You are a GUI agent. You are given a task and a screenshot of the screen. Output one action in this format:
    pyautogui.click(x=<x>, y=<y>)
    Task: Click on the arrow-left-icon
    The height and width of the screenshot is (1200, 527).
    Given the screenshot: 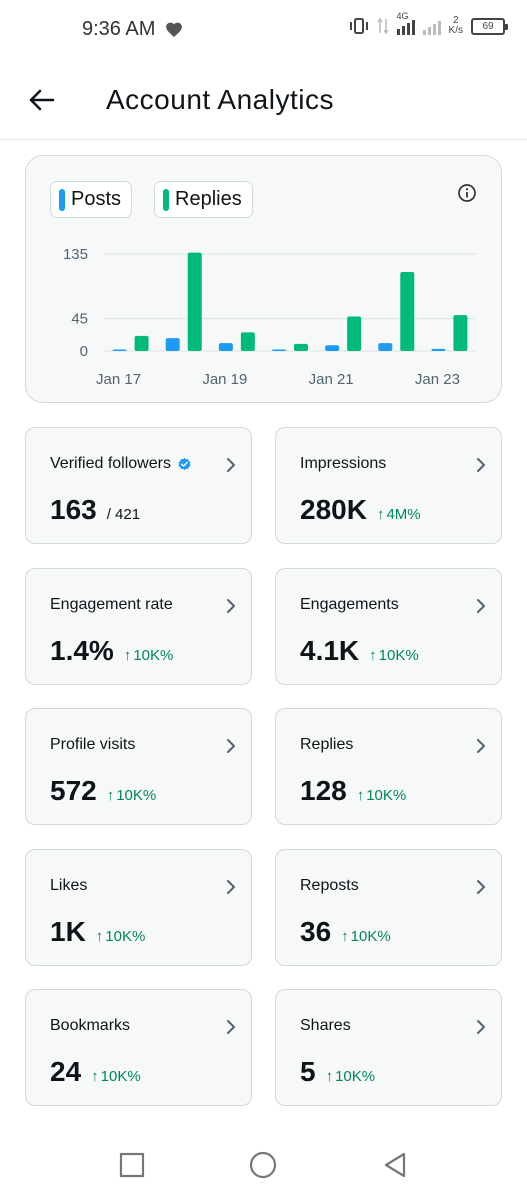 What is the action you would take?
    pyautogui.click(x=42, y=100)
    